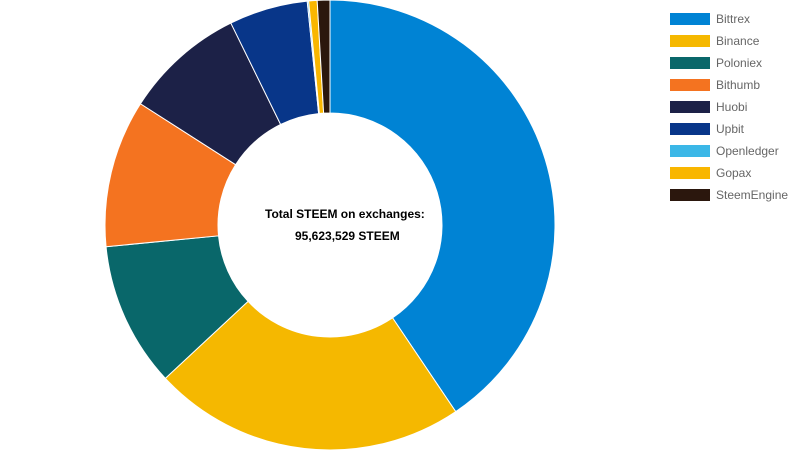 The width and height of the screenshot is (798, 450). I want to click on legend-item-bittrex: Bittrex, so click(729, 19).